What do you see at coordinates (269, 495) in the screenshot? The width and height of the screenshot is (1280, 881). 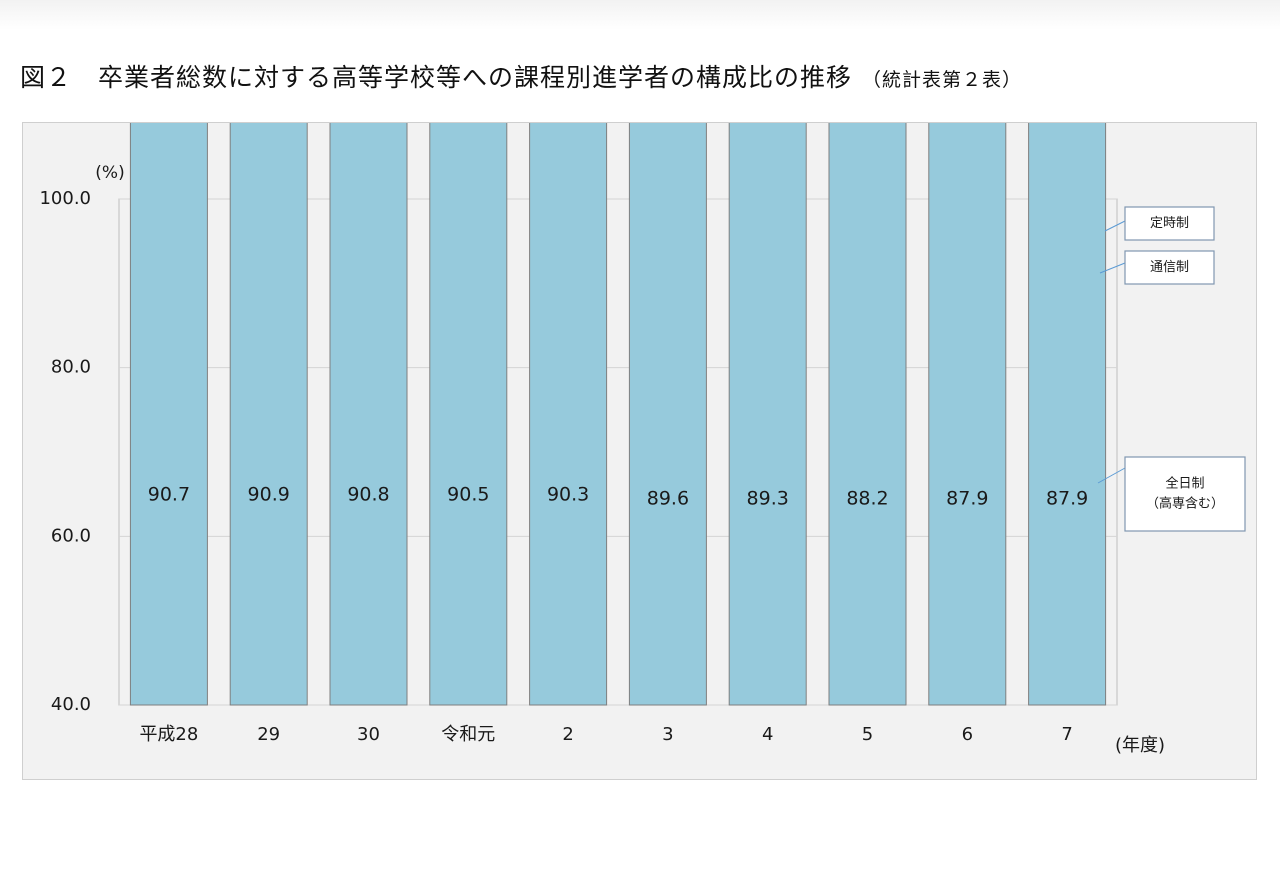 I see `bar-data-label: 90.9` at bounding box center [269, 495].